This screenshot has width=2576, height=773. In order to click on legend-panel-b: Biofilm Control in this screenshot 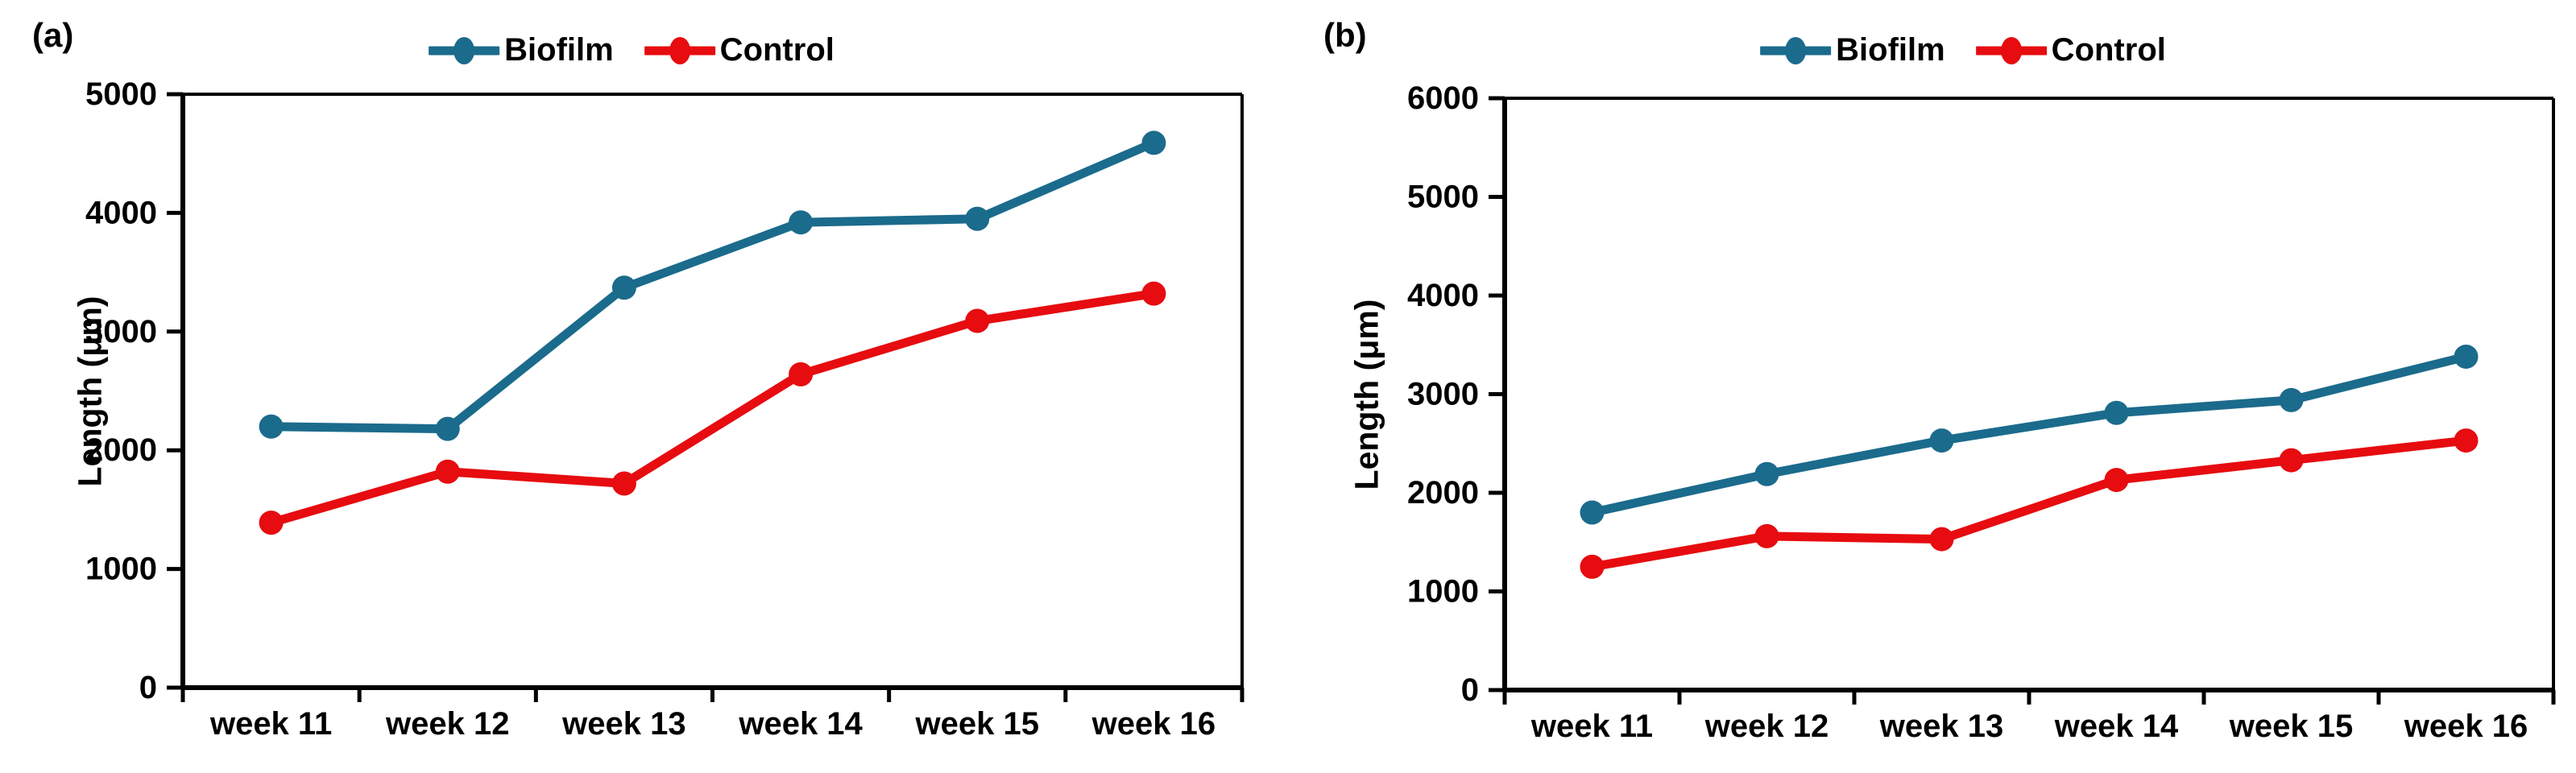, I will do `click(1963, 50)`.